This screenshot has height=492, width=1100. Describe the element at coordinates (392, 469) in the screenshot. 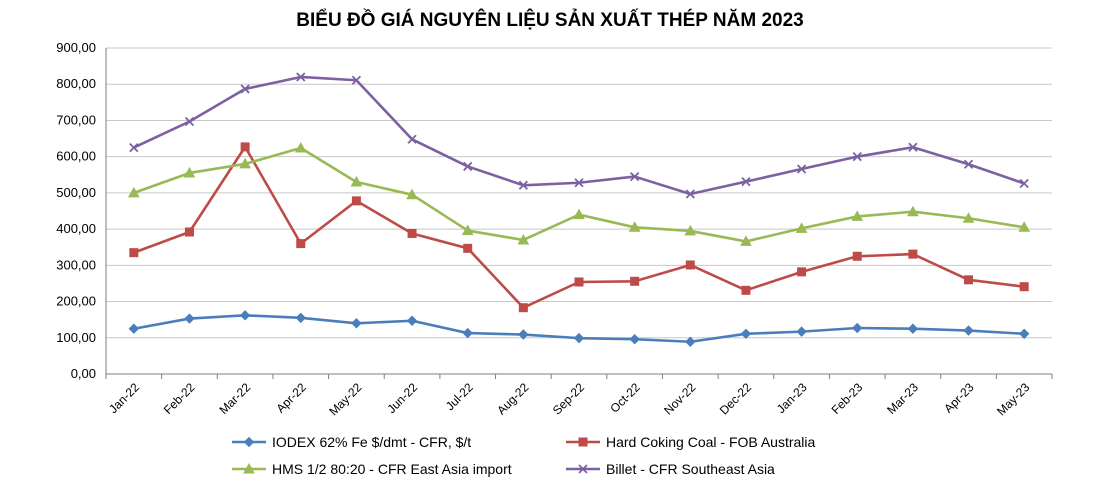

I see `legend-label: HMS 1/2 80:20 - CFR East Asia import` at that location.